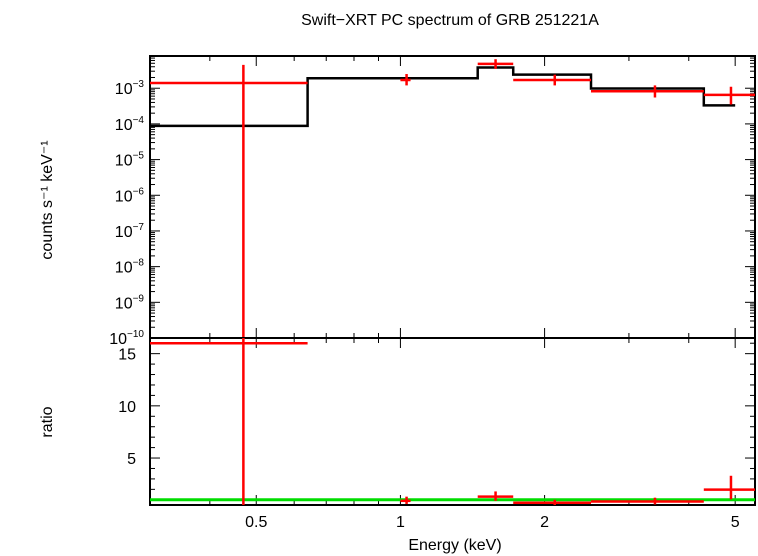 The image size is (758, 556). Describe the element at coordinates (735, 522) in the screenshot. I see `x-tick-label: 5` at that location.